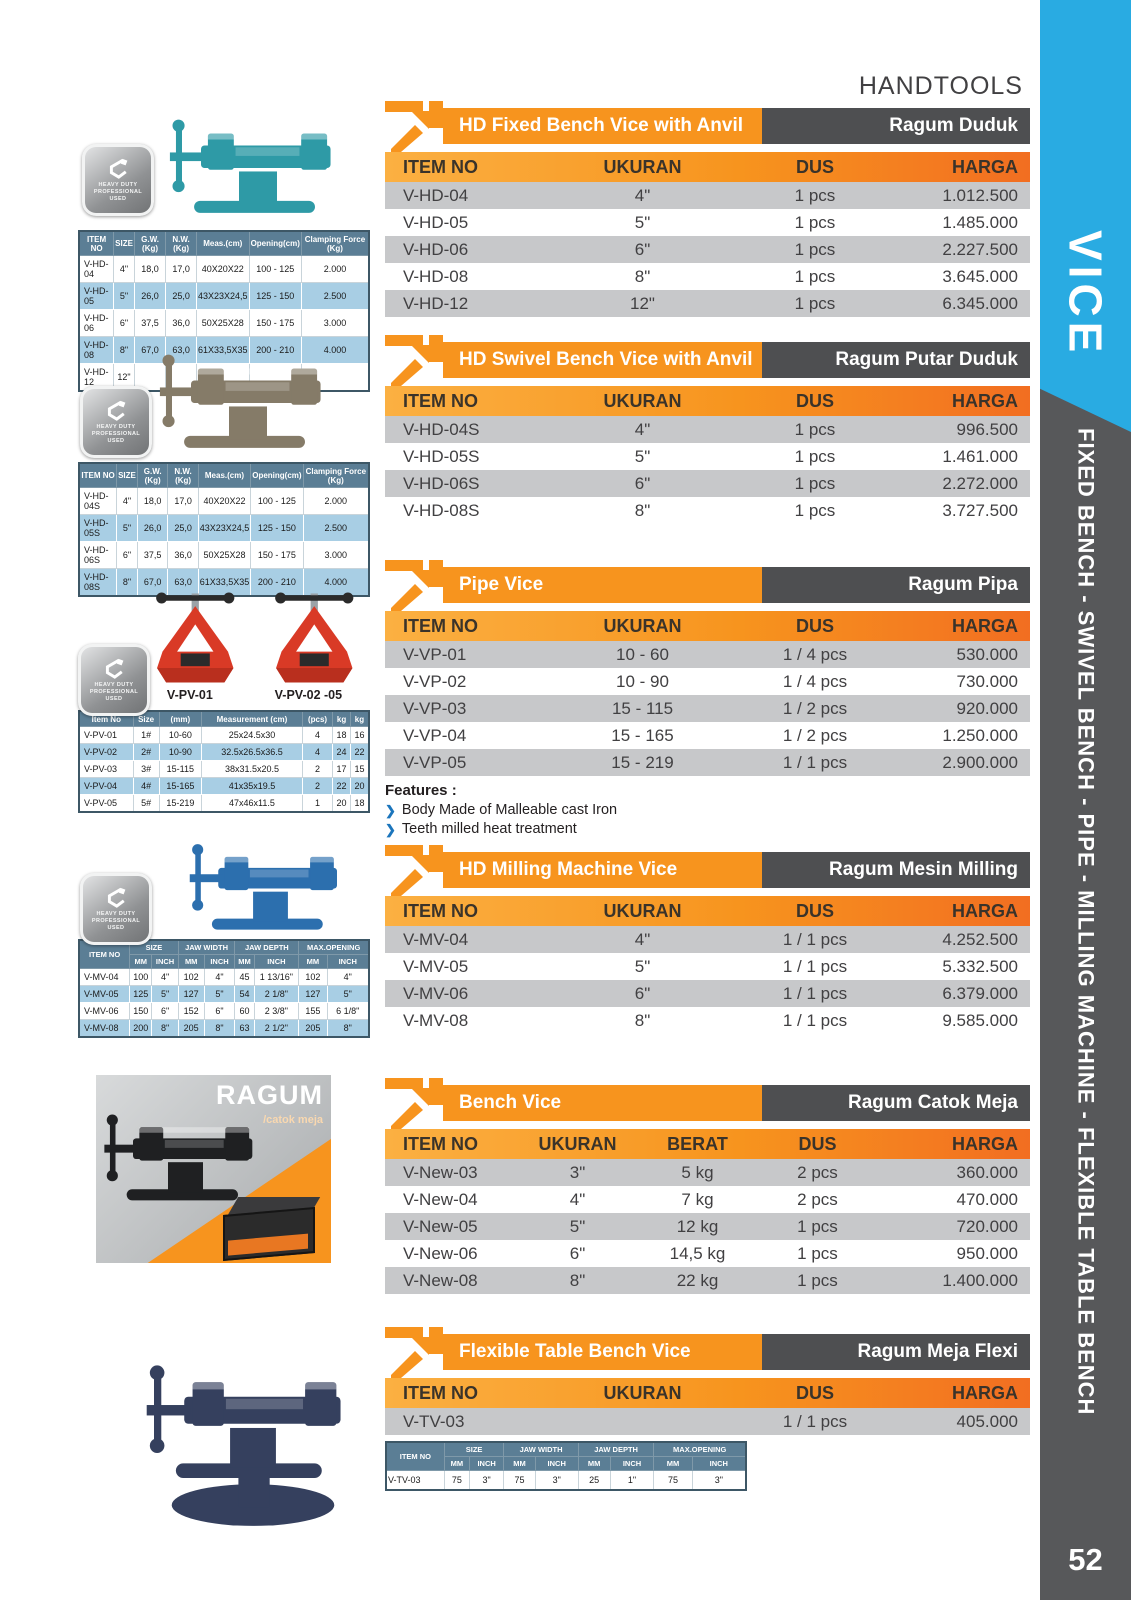 The image size is (1131, 1600). I want to click on spec-cell: 2 1/8", so click(276, 994).